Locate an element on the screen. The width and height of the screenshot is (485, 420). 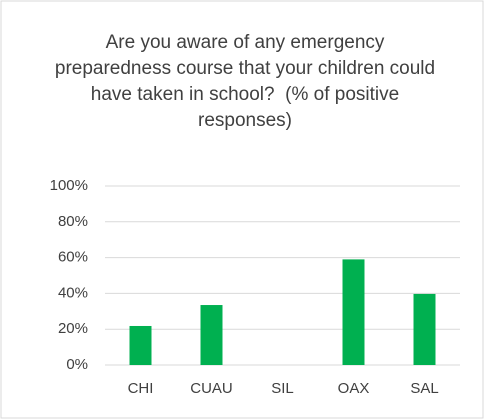
y-tick-label: 60% is located at coordinates (73, 257).